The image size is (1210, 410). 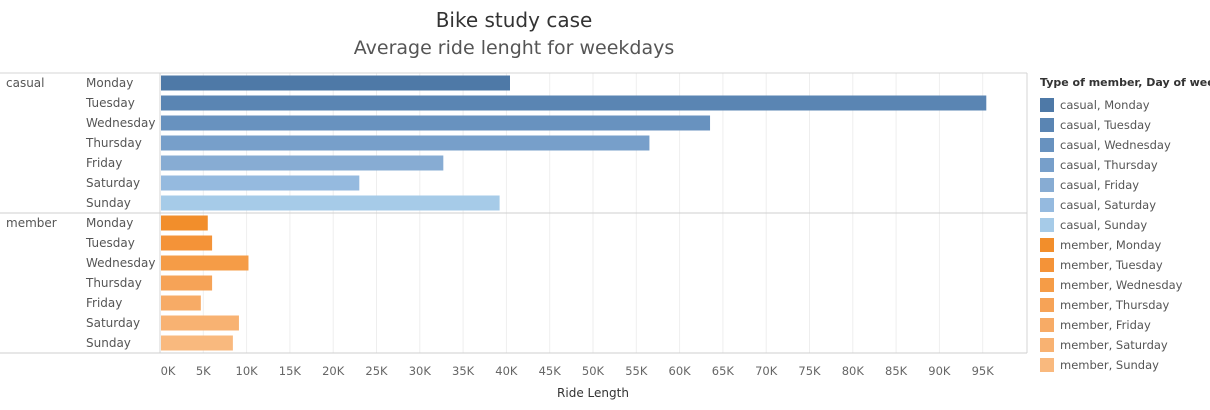 I want to click on legend-item: member, Friday, so click(x=1124, y=325).